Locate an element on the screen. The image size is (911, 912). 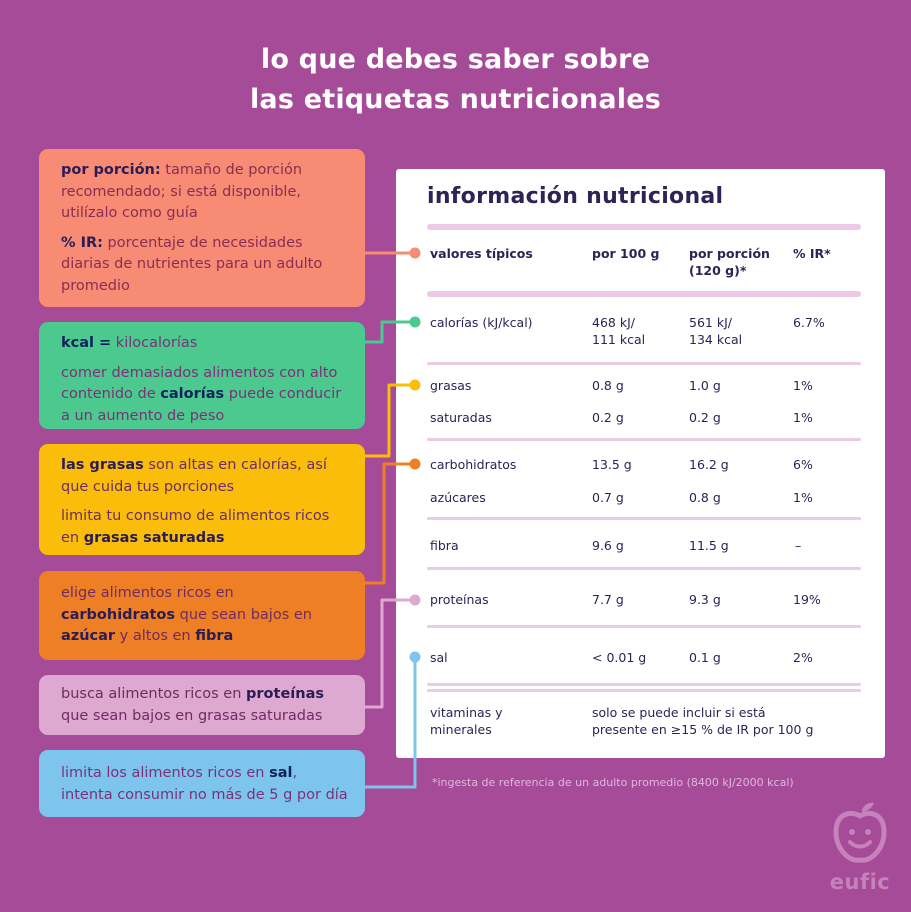
carb-text-a: elige alimentos ricos en is located at coordinates (147, 593).